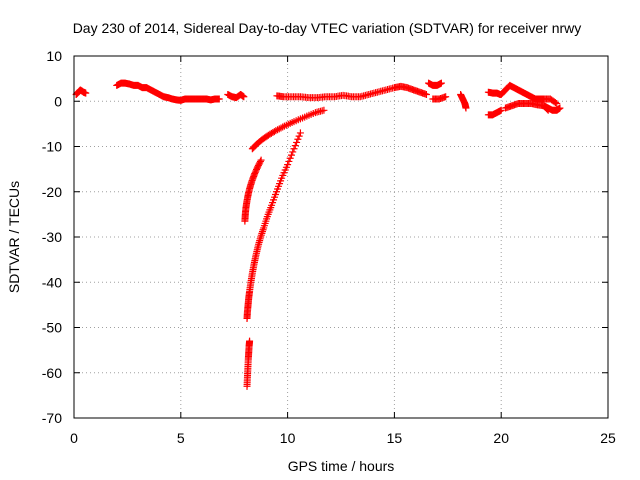 The width and height of the screenshot is (640, 480). Describe the element at coordinates (52, 282) in the screenshot. I see `y-tick-label: -40` at that location.